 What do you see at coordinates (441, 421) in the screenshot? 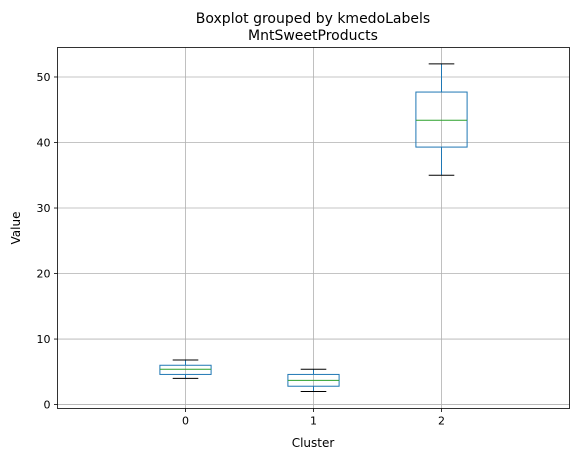
I see `x-tick-label: 2` at bounding box center [441, 421].